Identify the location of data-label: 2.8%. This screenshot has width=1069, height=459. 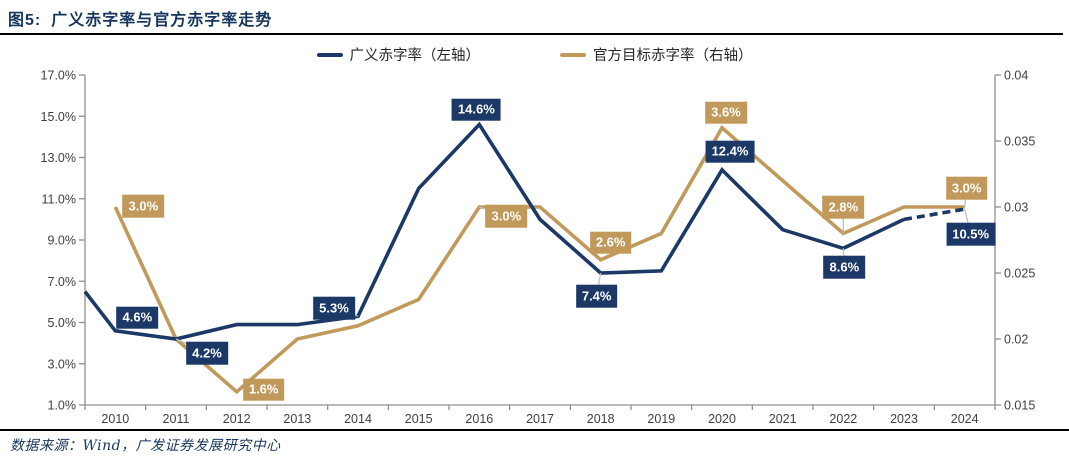
(843, 207).